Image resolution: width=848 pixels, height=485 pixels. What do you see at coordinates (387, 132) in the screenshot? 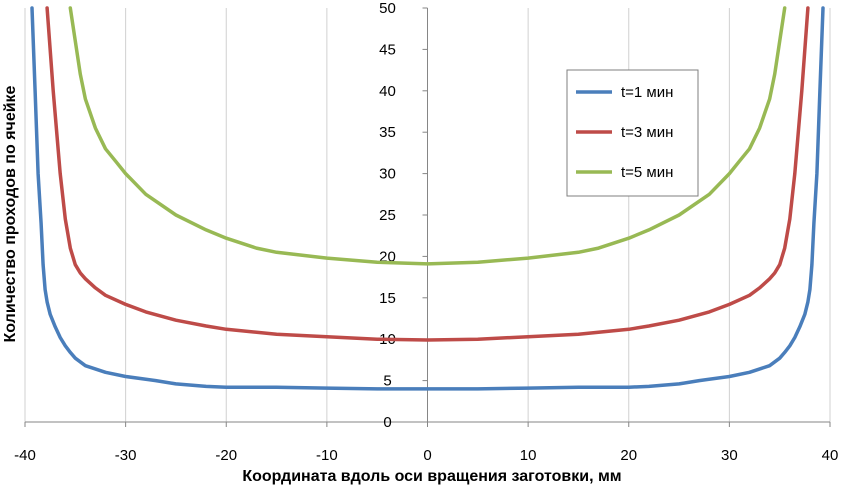
I see `y-tick-label: 35` at bounding box center [387, 132].